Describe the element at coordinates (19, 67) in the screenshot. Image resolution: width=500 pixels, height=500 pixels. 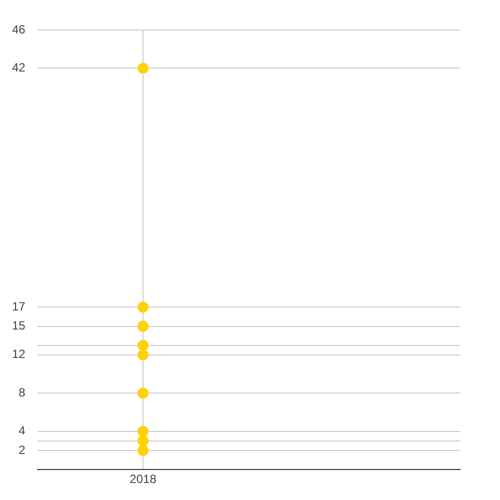
I see `y-tick-label: 42` at that location.